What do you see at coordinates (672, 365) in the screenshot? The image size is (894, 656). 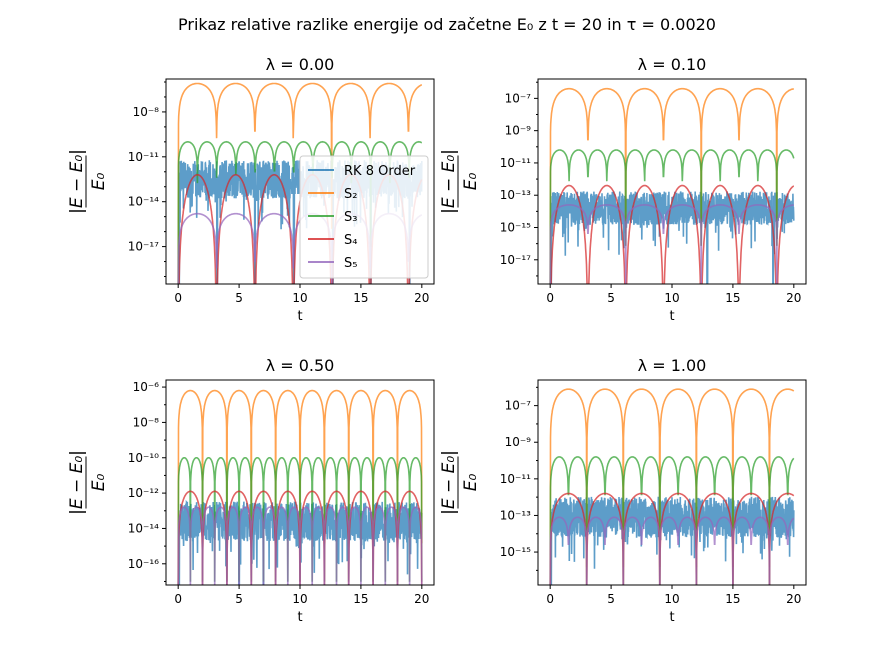 I see `subplot-title: λ = 1.00` at bounding box center [672, 365].